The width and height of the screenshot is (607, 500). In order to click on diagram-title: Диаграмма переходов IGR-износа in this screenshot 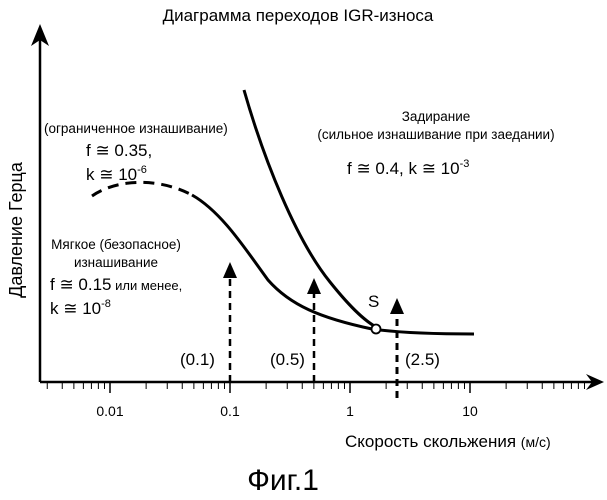, I will do `click(298, 15)`.